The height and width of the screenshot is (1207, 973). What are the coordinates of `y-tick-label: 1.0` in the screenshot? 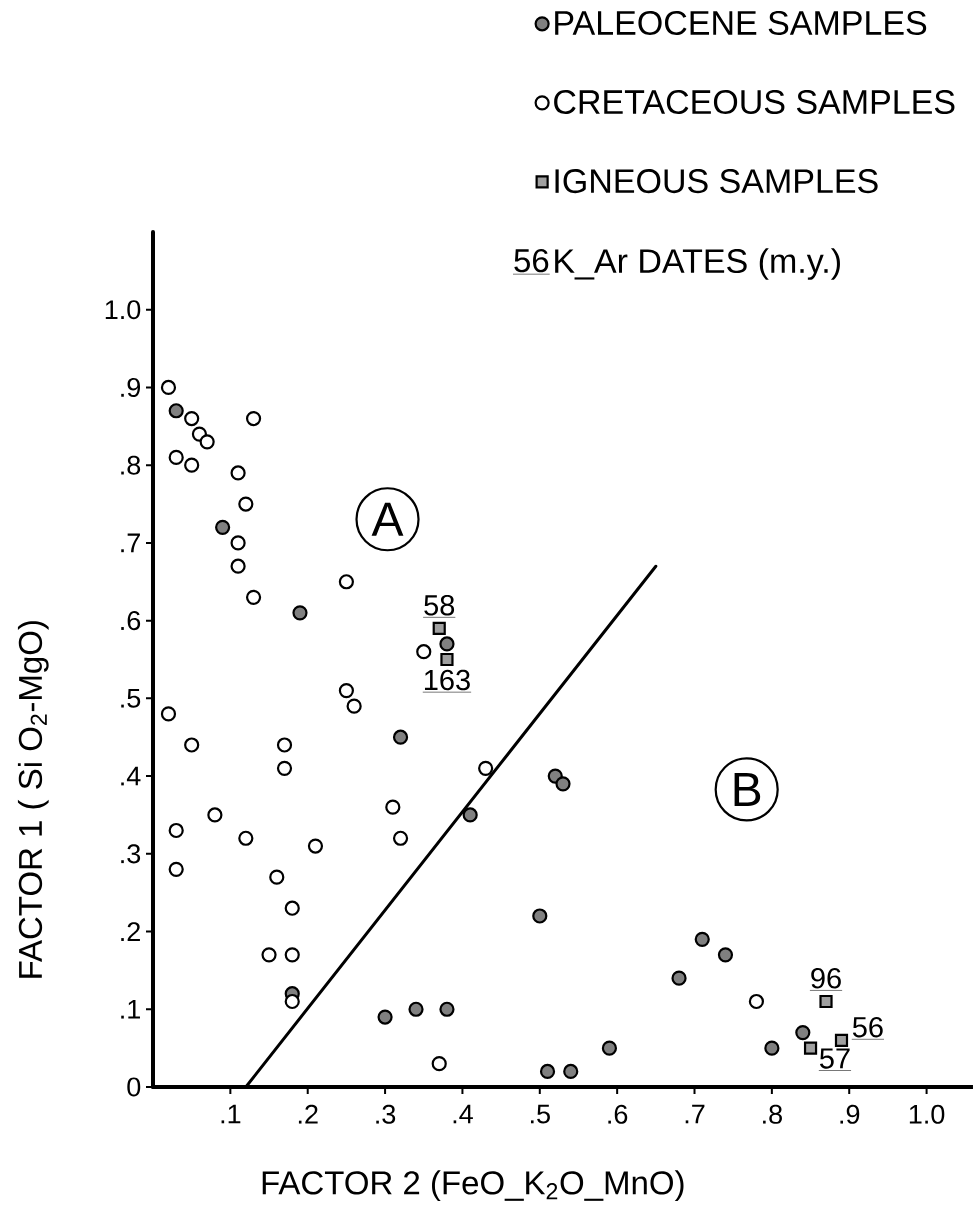 It's located at (123, 310).